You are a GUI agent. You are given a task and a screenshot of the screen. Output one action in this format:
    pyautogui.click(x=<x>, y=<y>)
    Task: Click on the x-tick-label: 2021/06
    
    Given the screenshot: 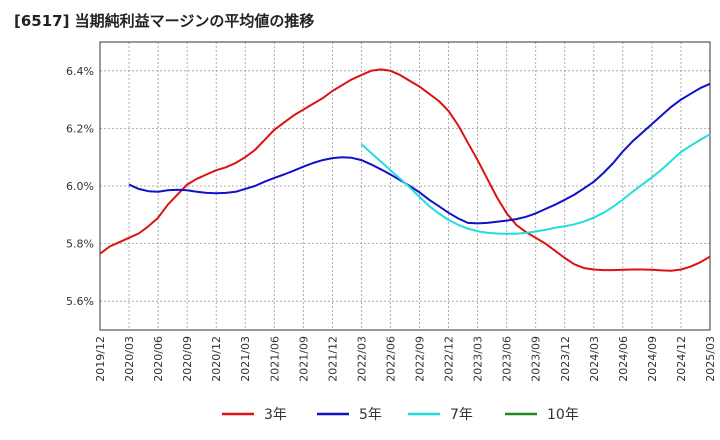 What is the action you would take?
    pyautogui.click(x=274, y=359)
    